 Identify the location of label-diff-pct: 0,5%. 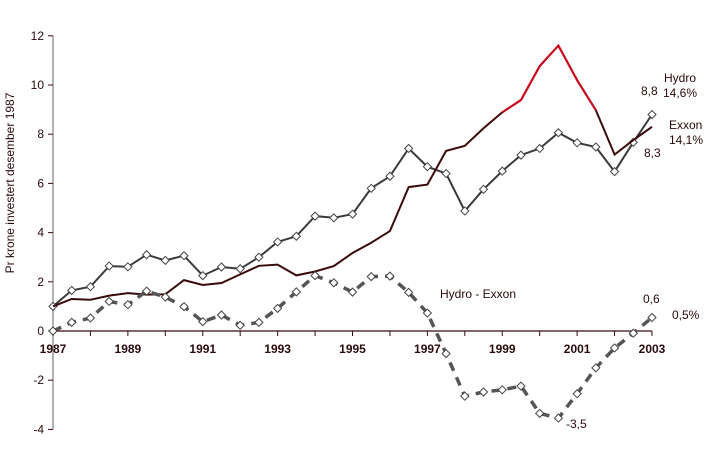
(686, 315).